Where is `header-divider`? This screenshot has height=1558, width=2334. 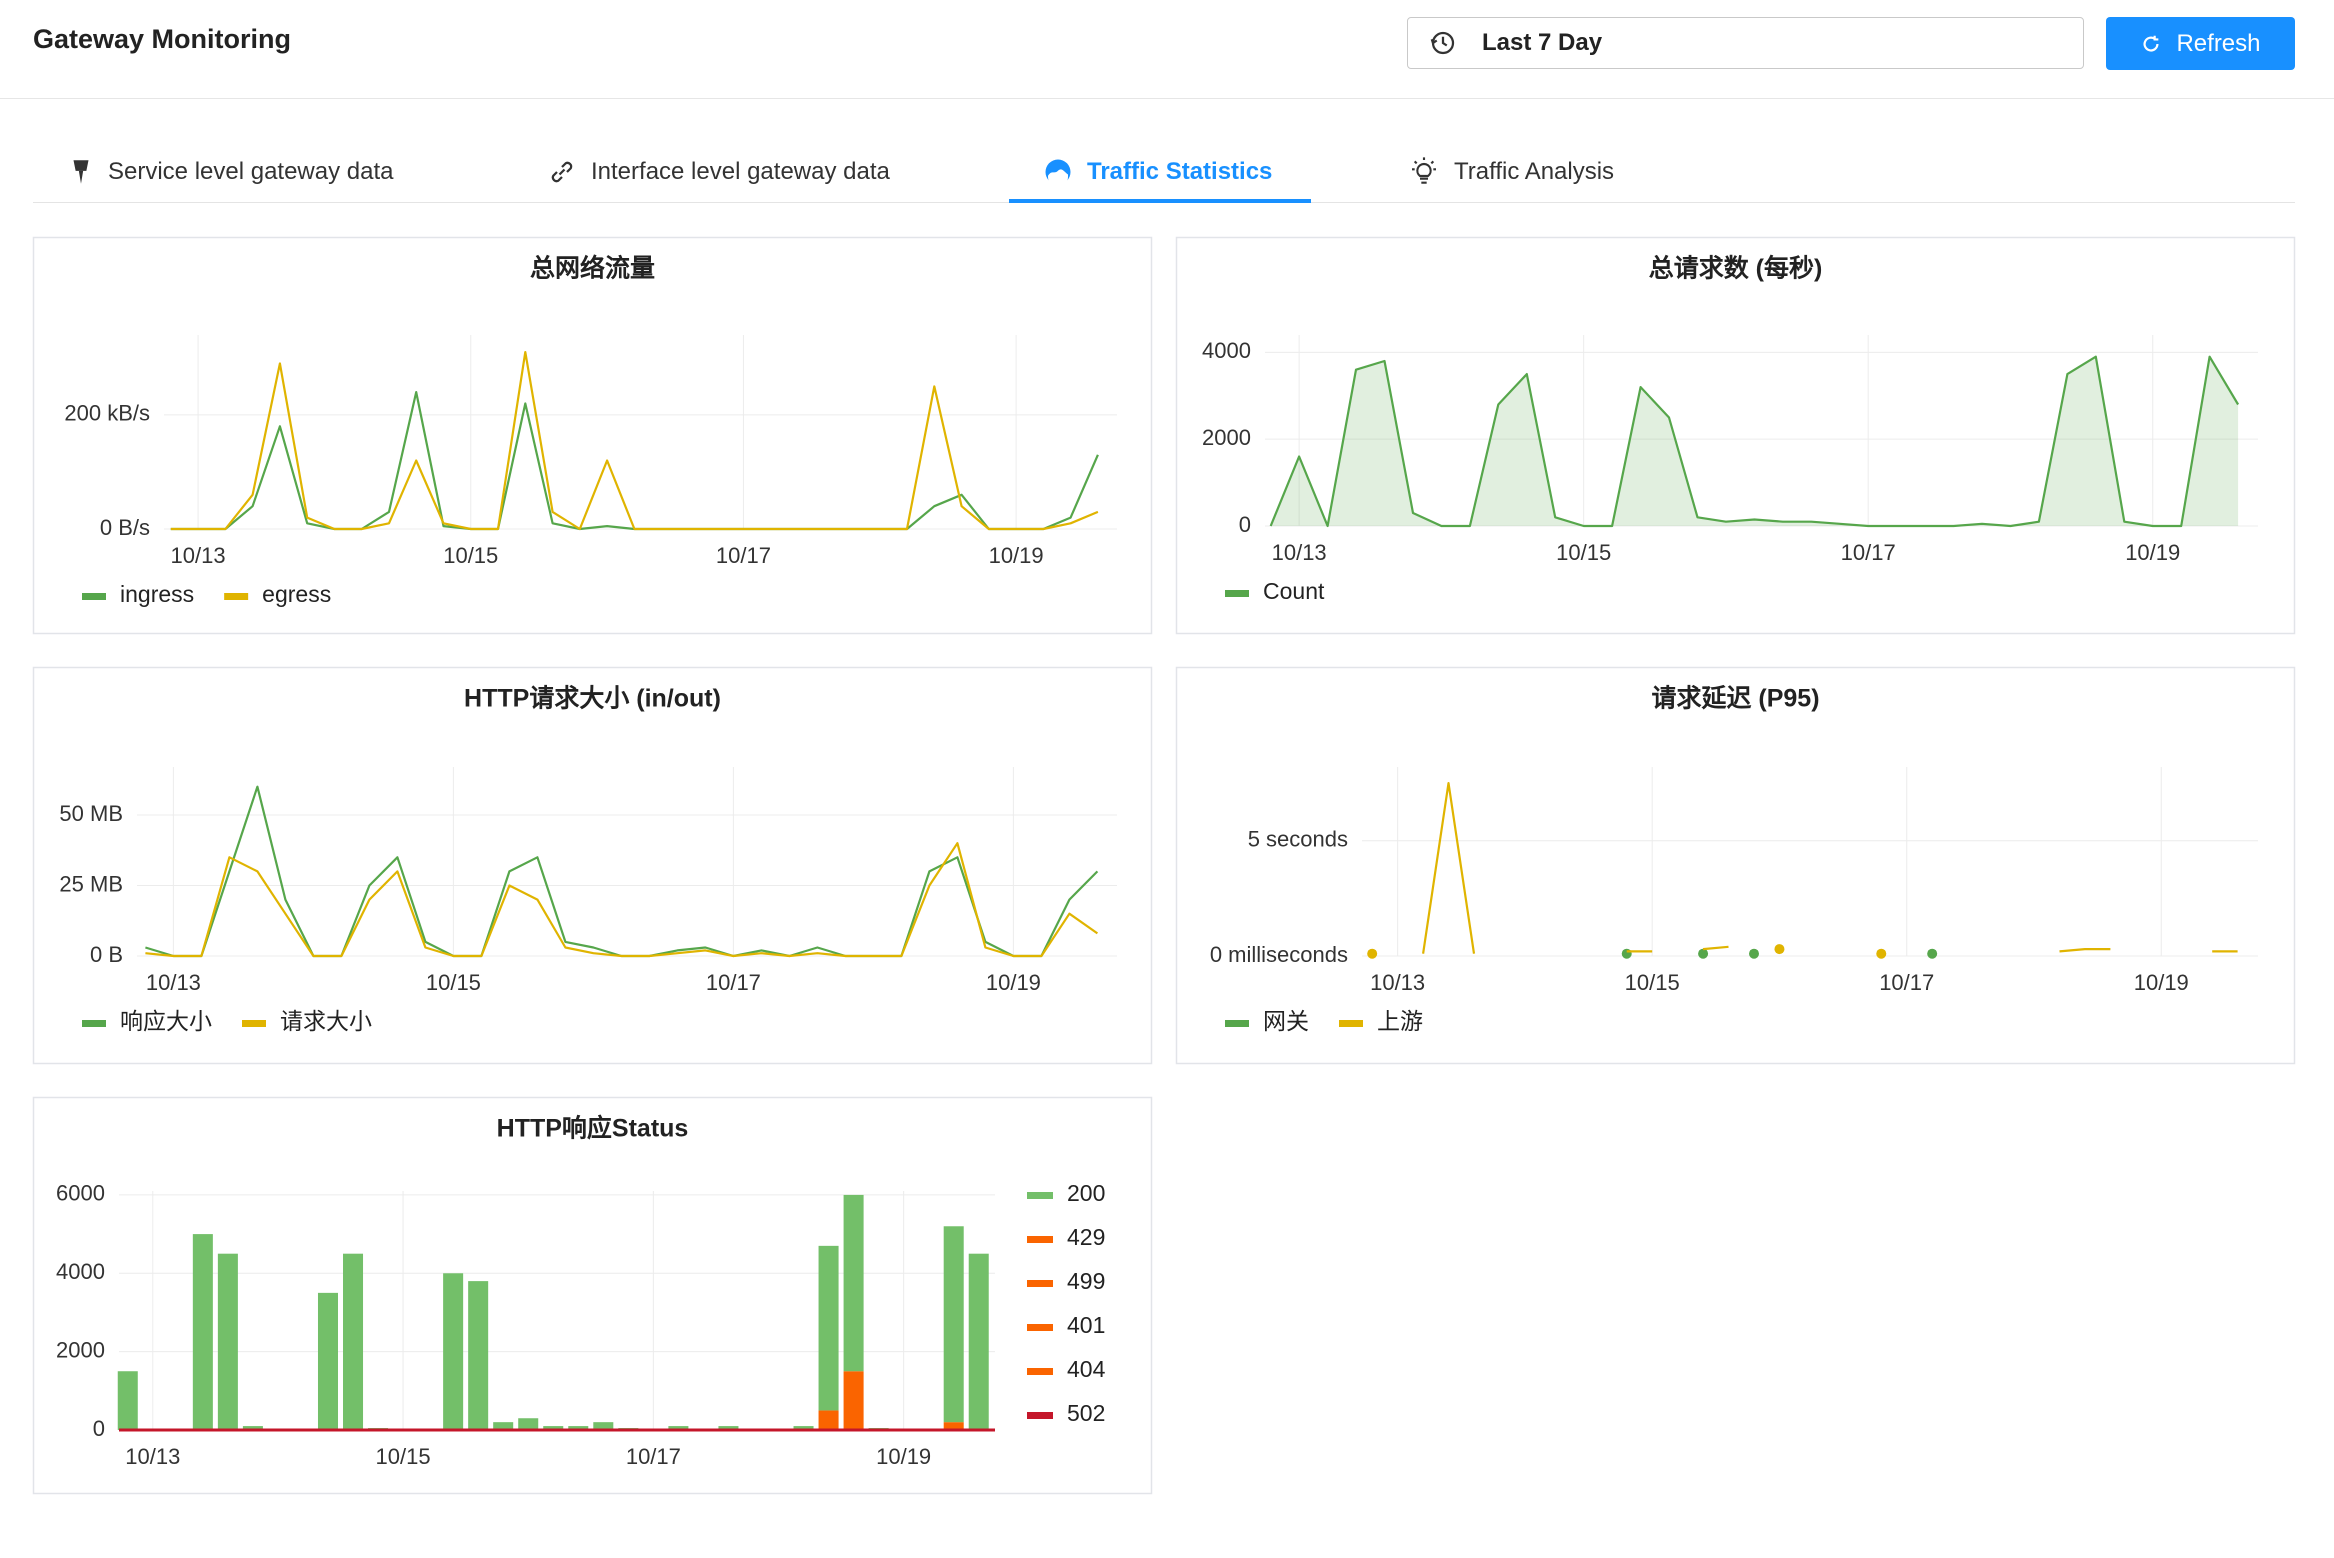
header-divider is located at coordinates (1167, 98).